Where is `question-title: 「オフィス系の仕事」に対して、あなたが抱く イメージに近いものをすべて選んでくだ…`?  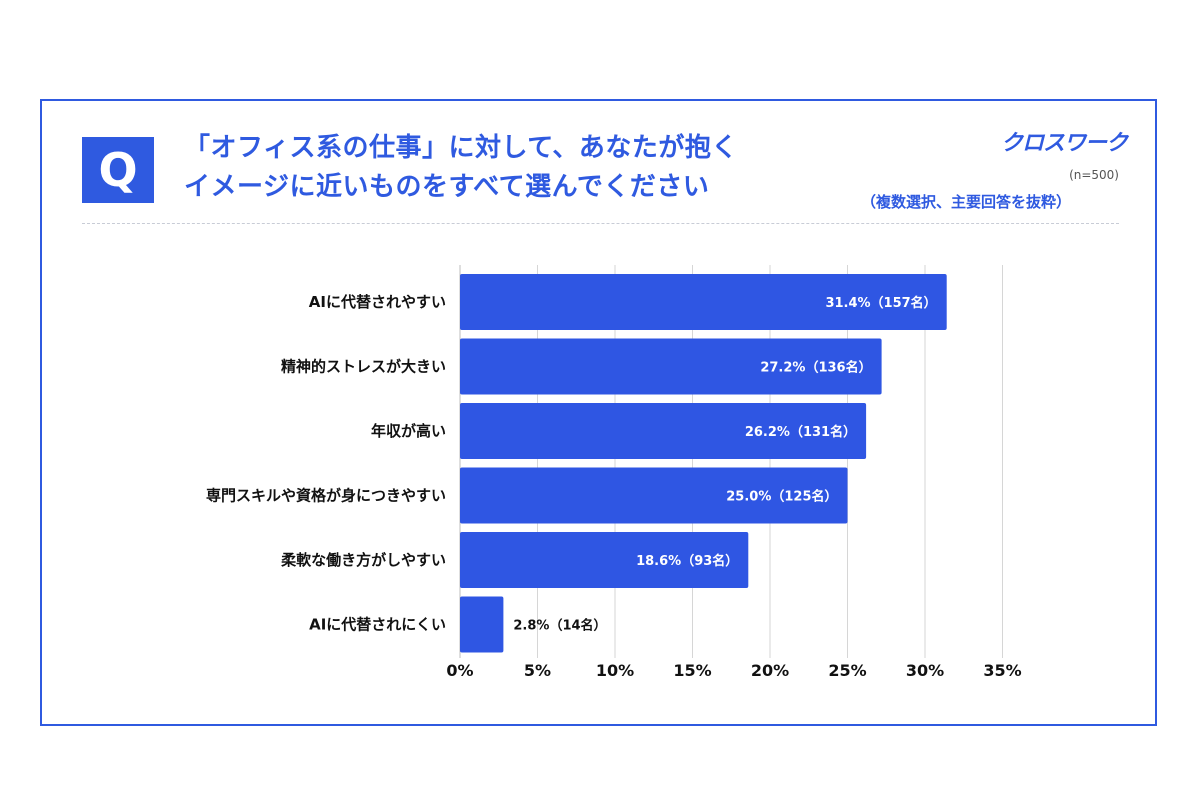
question-title: 「オフィス系の仕事」に対して、あなたが抱く イメージに近いものをすべて選んでくだ… is located at coordinates (461, 168).